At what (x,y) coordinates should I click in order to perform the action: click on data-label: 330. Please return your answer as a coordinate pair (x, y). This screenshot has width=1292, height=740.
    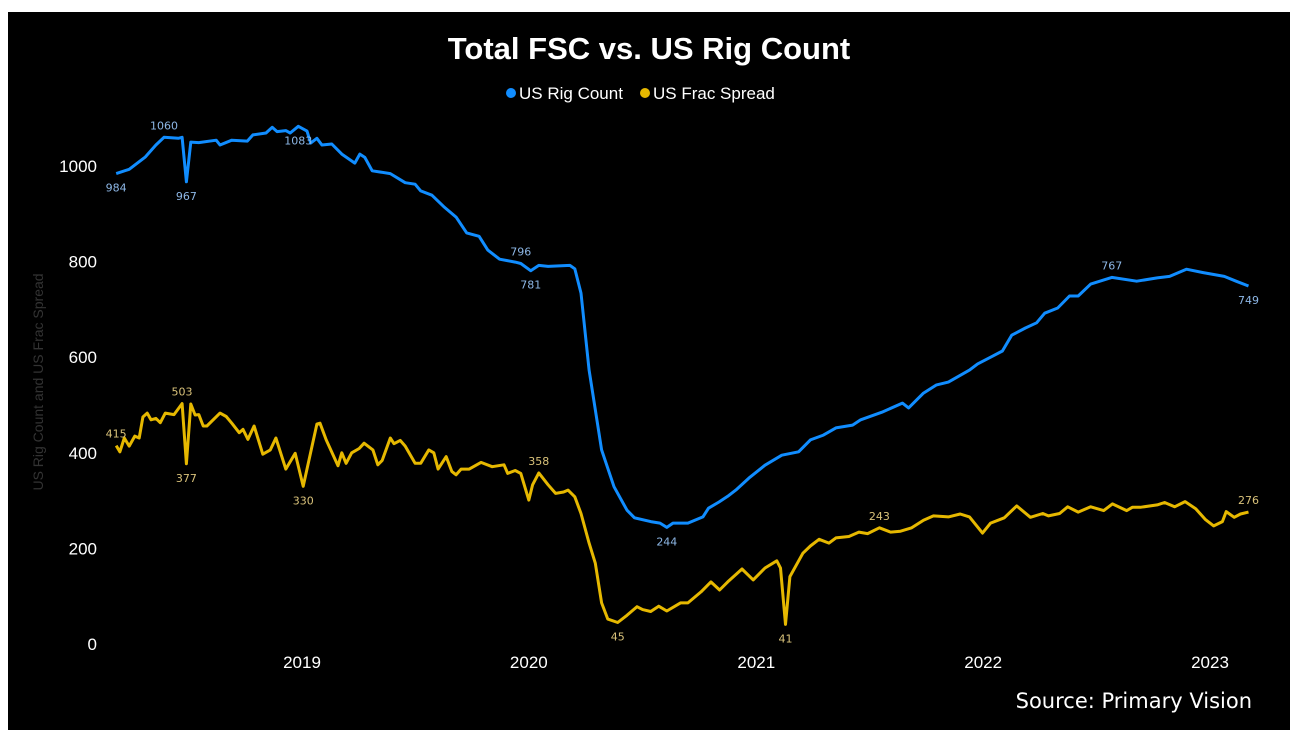
    Looking at the image, I should click on (303, 500).